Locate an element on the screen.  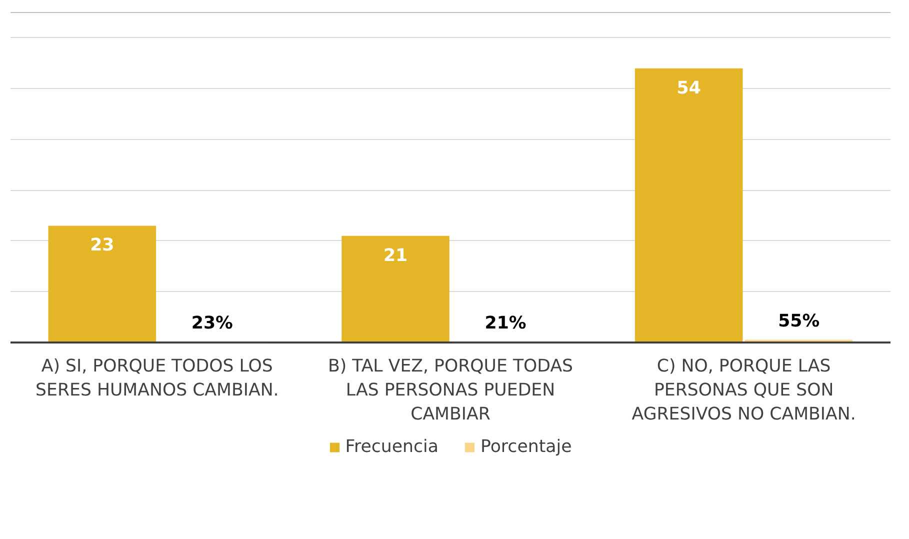
legend-label: Porcentaje is located at coordinates (526, 447).